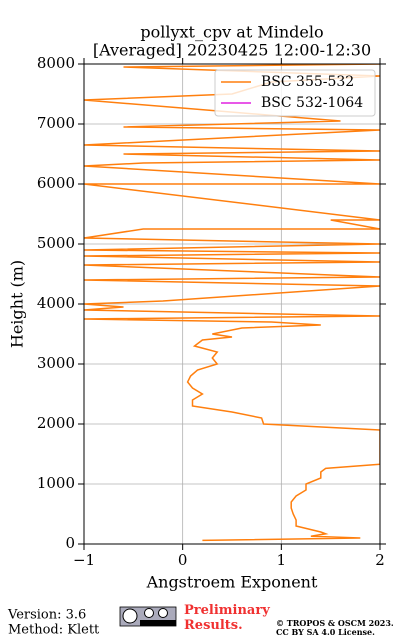 This screenshot has height=640, width=400. Describe the element at coordinates (282, 560) in the screenshot. I see `x-tick-label: 1` at that location.